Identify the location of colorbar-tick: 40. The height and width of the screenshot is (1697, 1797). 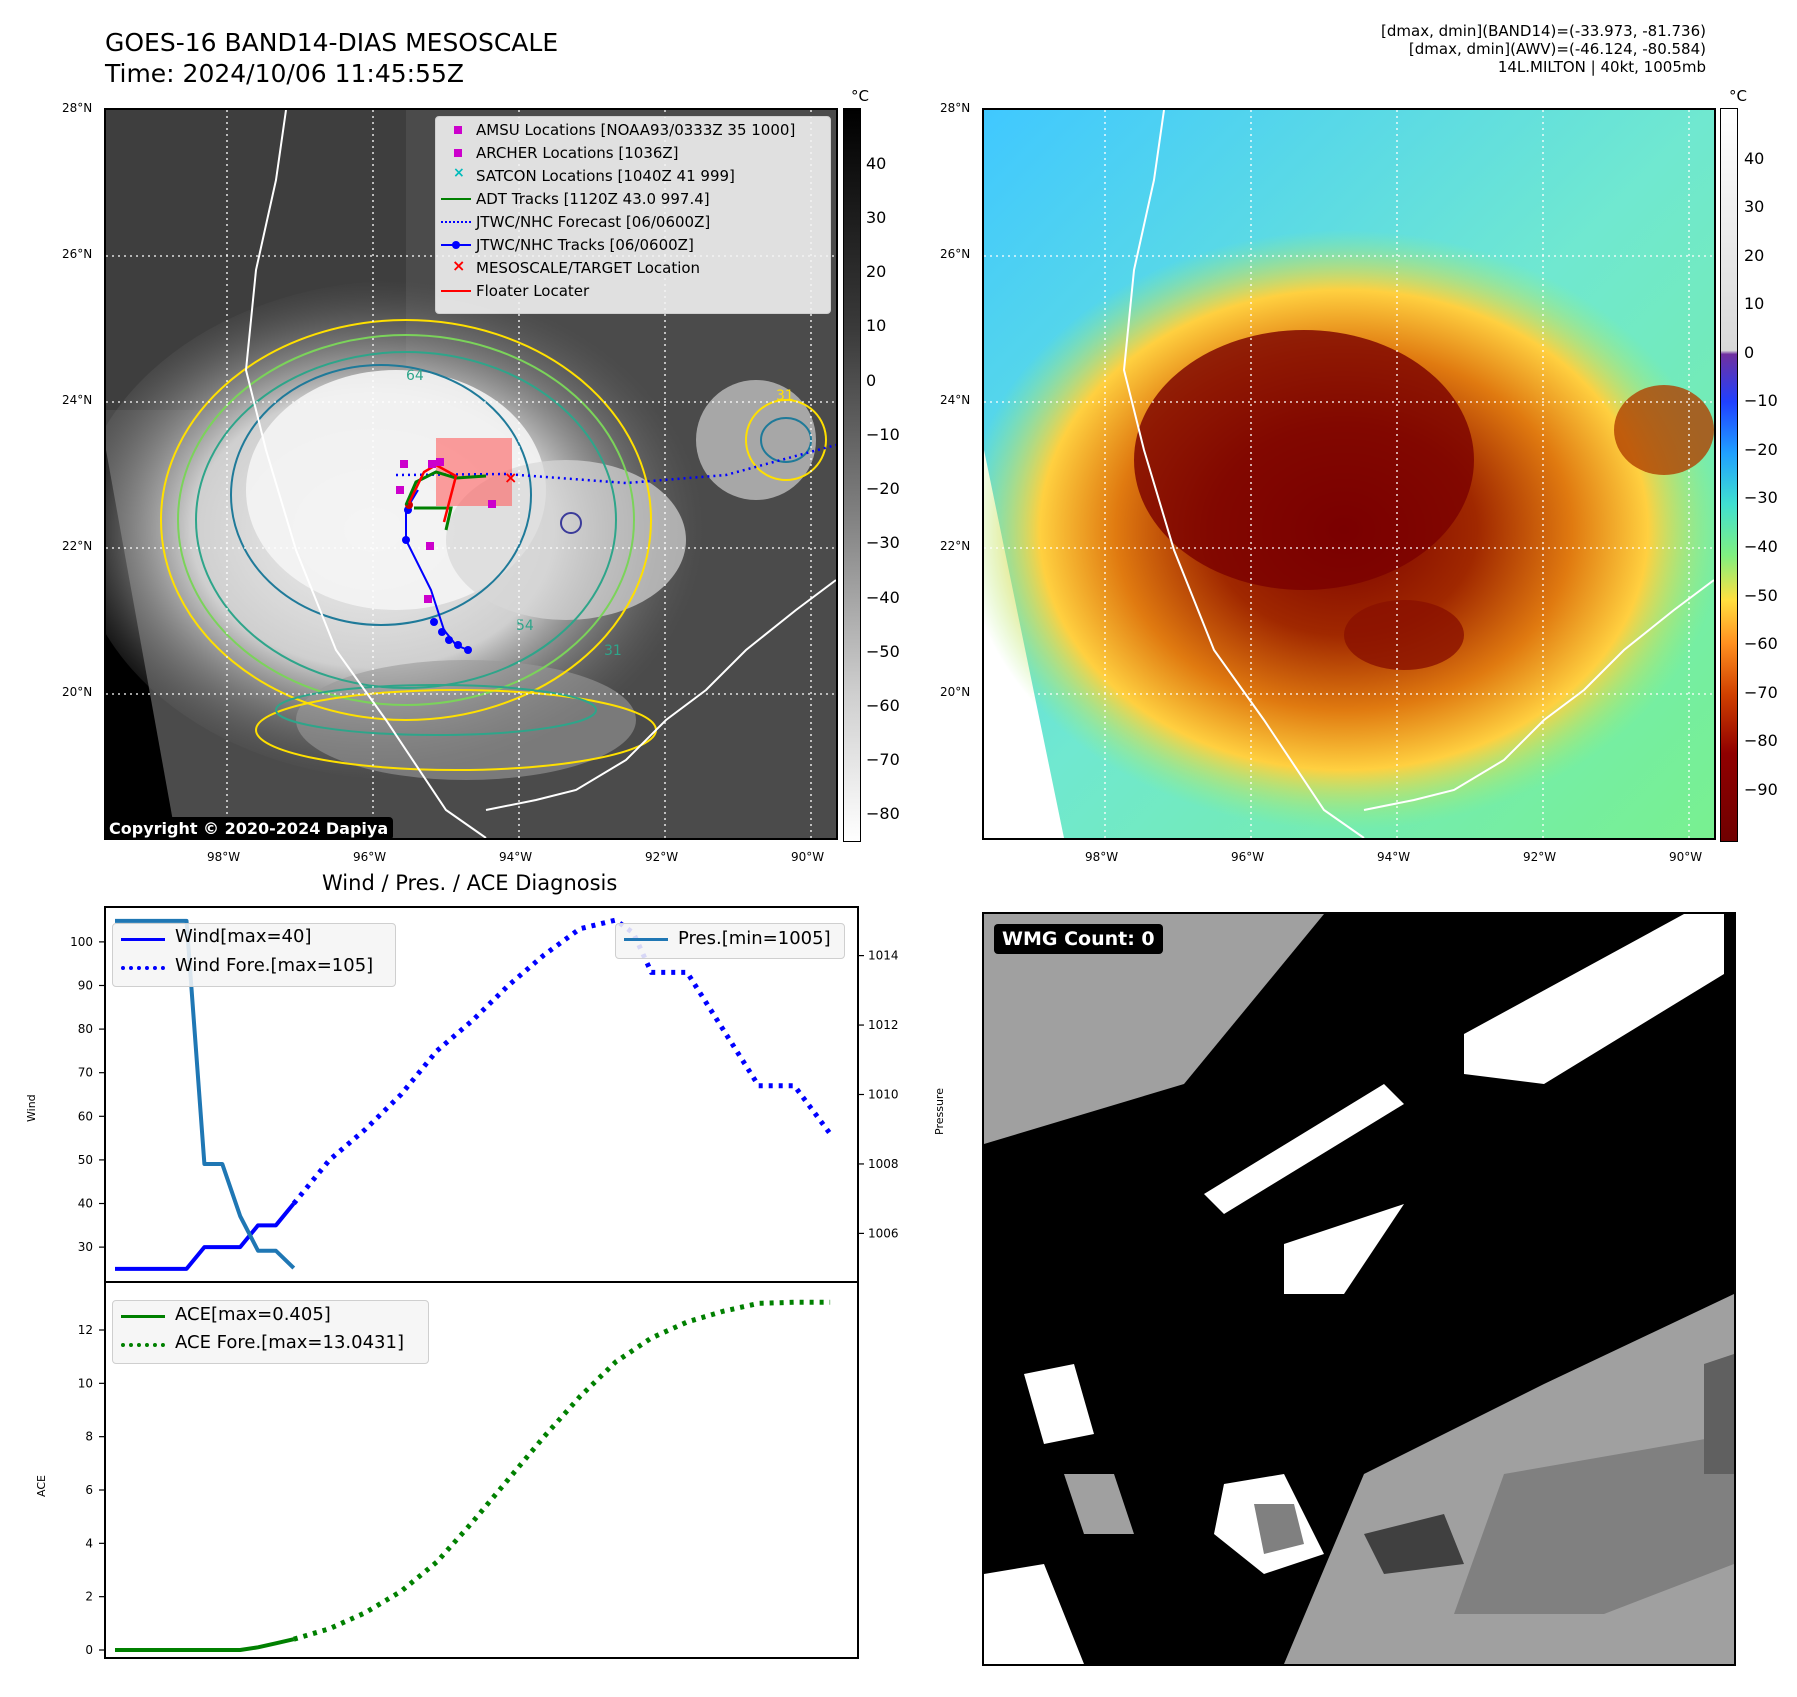
(1754, 158).